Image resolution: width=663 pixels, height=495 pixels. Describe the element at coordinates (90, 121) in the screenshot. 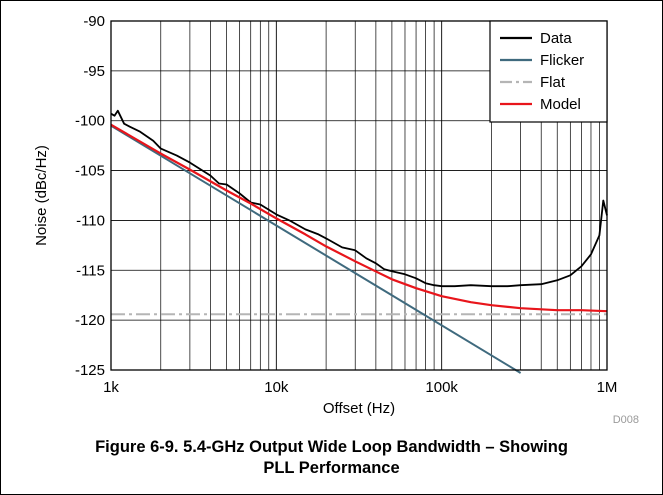

I see `y-tick-label: -100` at that location.